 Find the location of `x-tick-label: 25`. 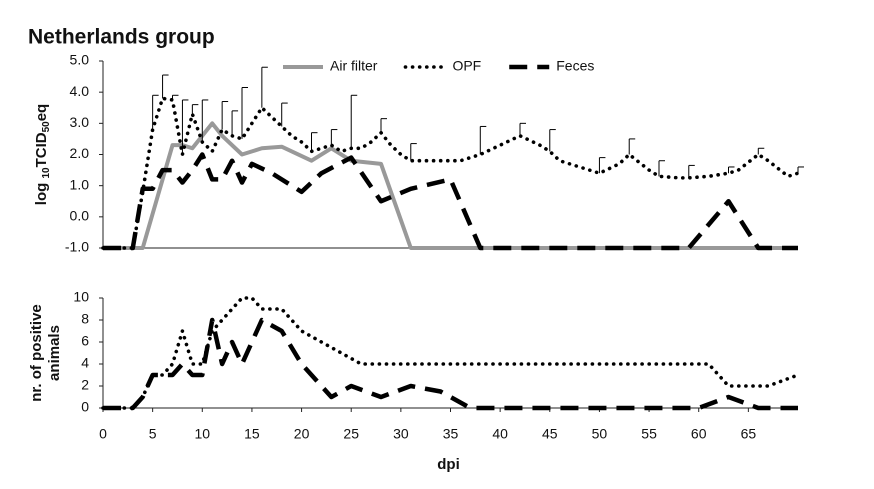

x-tick-label: 25 is located at coordinates (351, 434).